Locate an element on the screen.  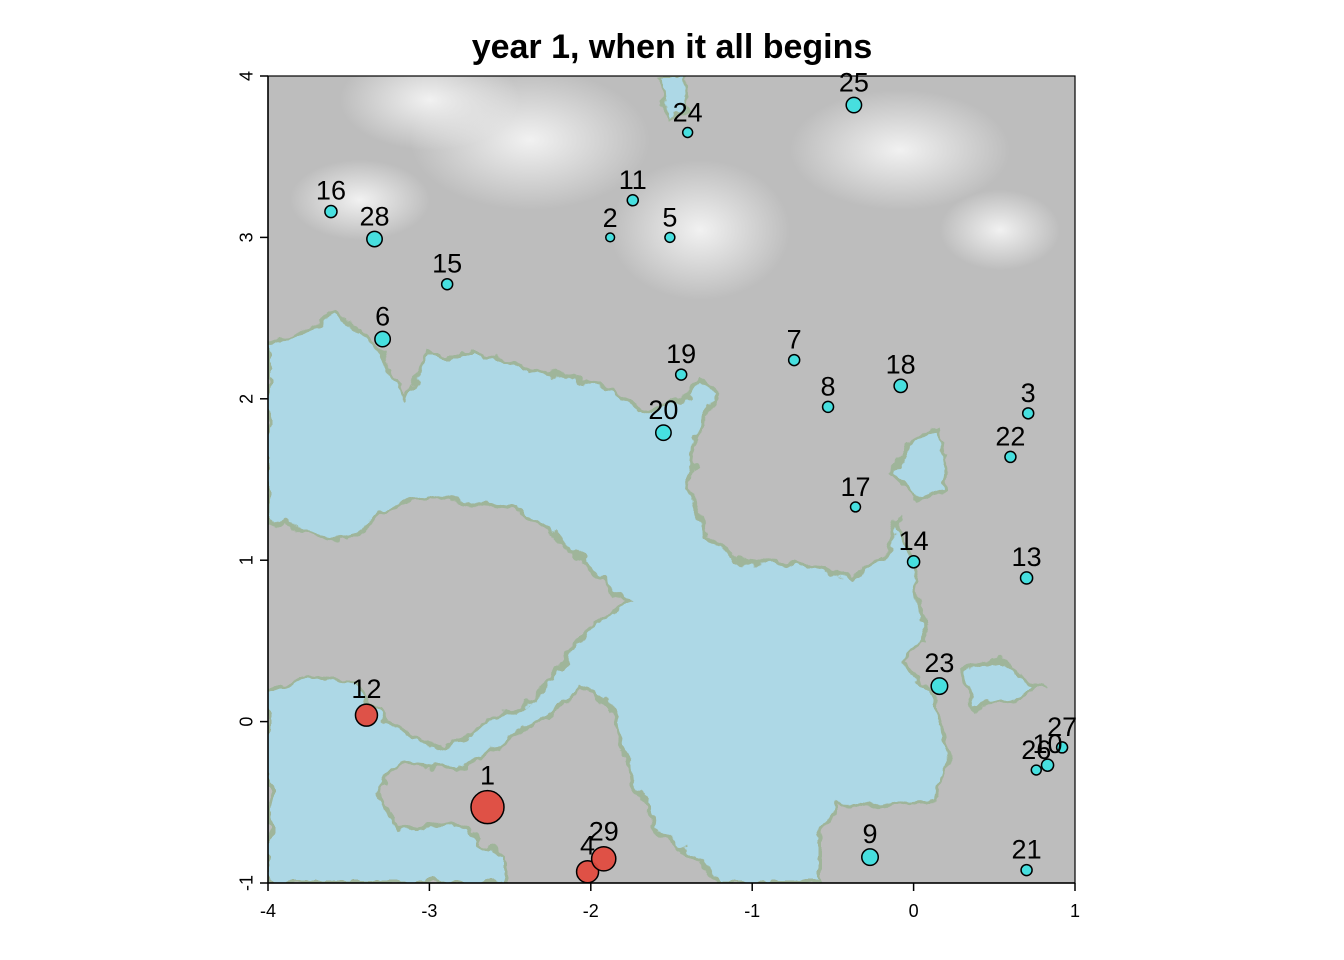
point-label-5: 5 is located at coordinates (669, 217).